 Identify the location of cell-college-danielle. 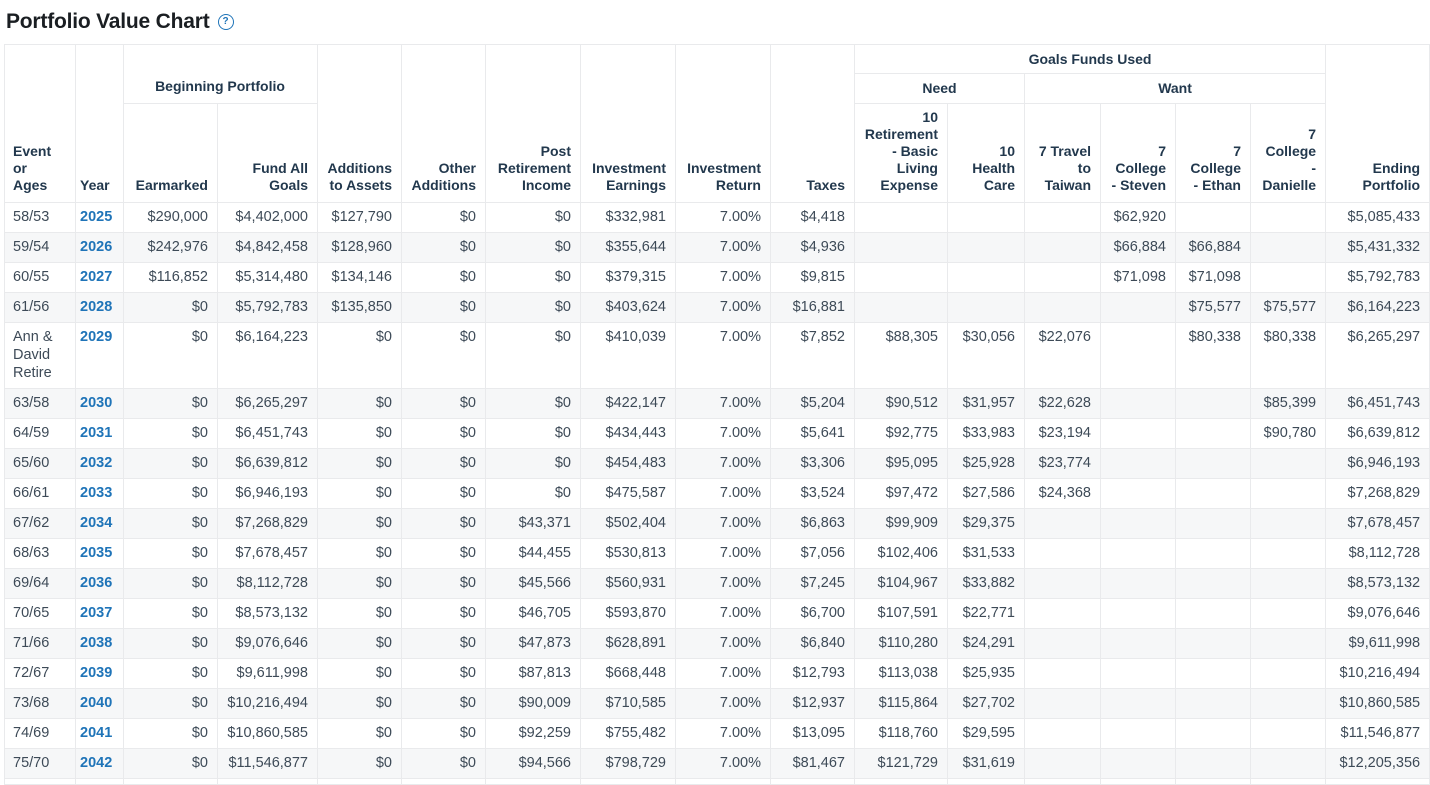
(1288, 643).